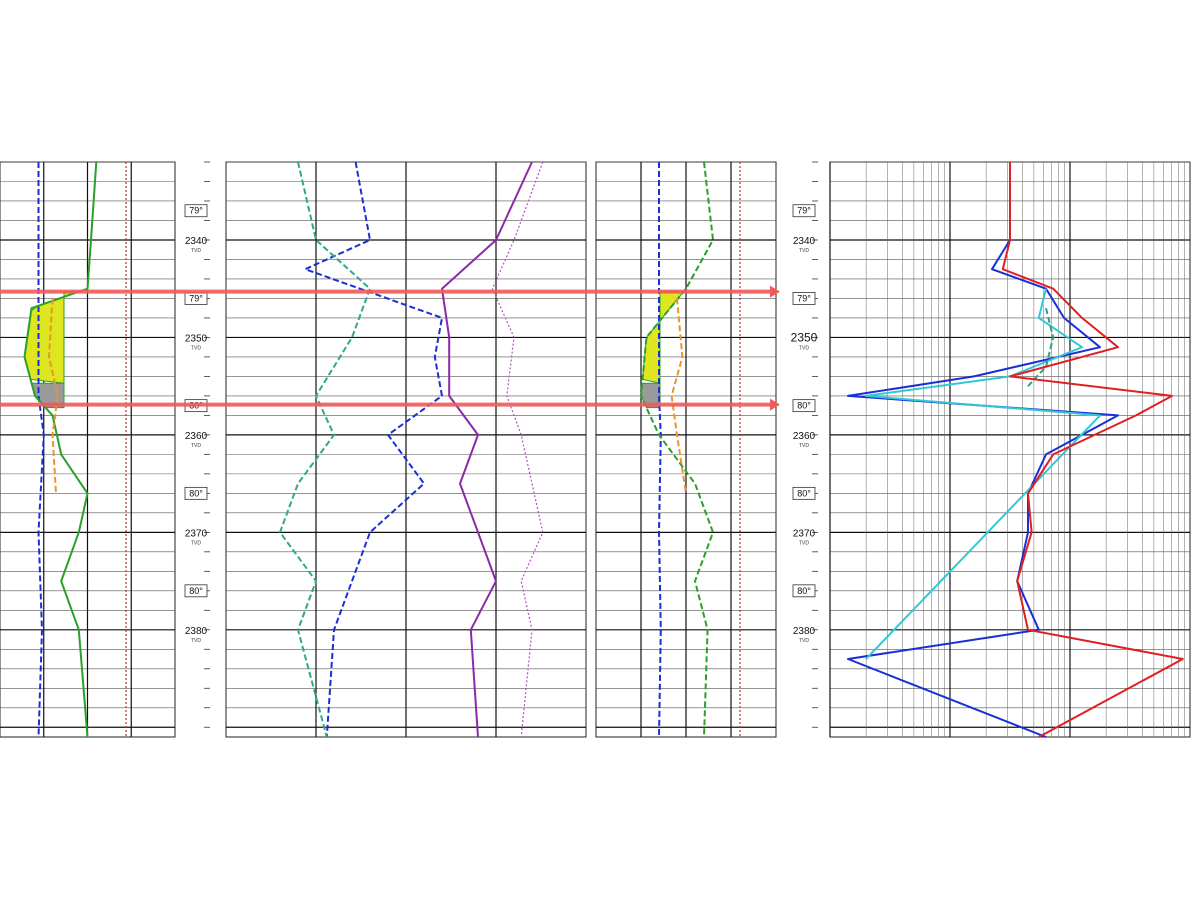  I want to click on zone-markers, so click(390, 348).